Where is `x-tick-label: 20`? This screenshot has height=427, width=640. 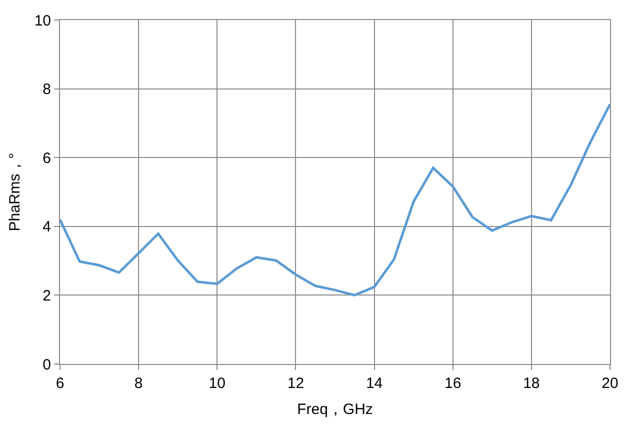
x-tick-label: 20 is located at coordinates (610, 383).